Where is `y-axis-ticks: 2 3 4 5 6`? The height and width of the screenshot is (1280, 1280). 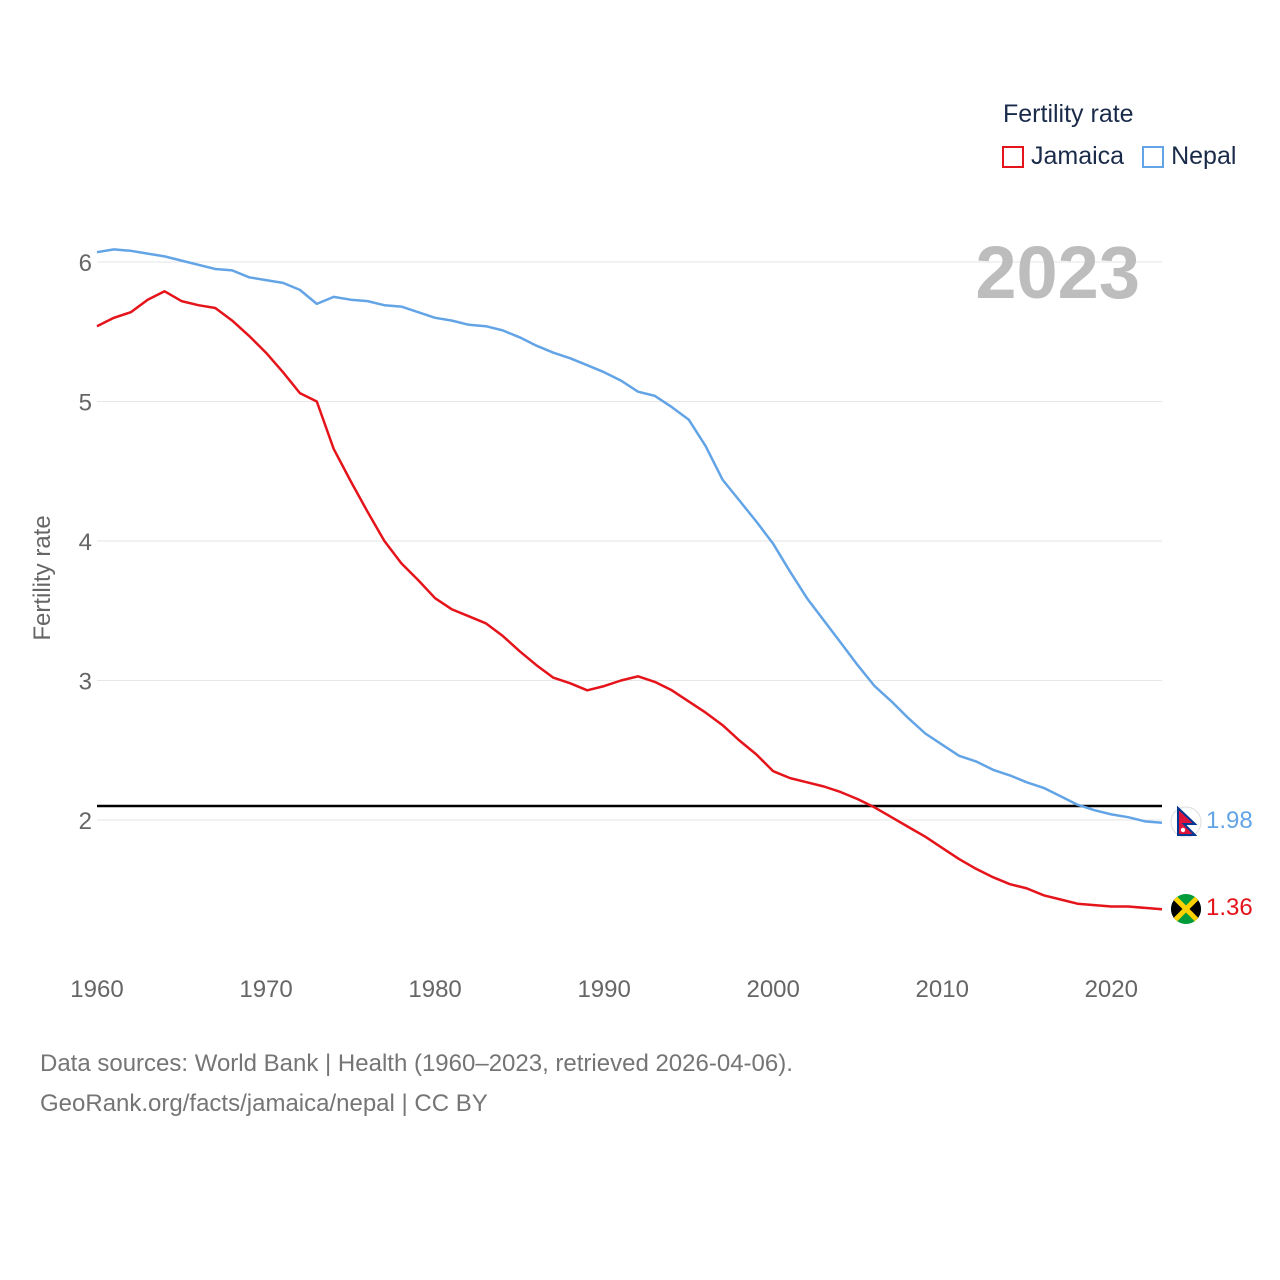
y-axis-ticks: 2 3 4 5 6 is located at coordinates (85, 542).